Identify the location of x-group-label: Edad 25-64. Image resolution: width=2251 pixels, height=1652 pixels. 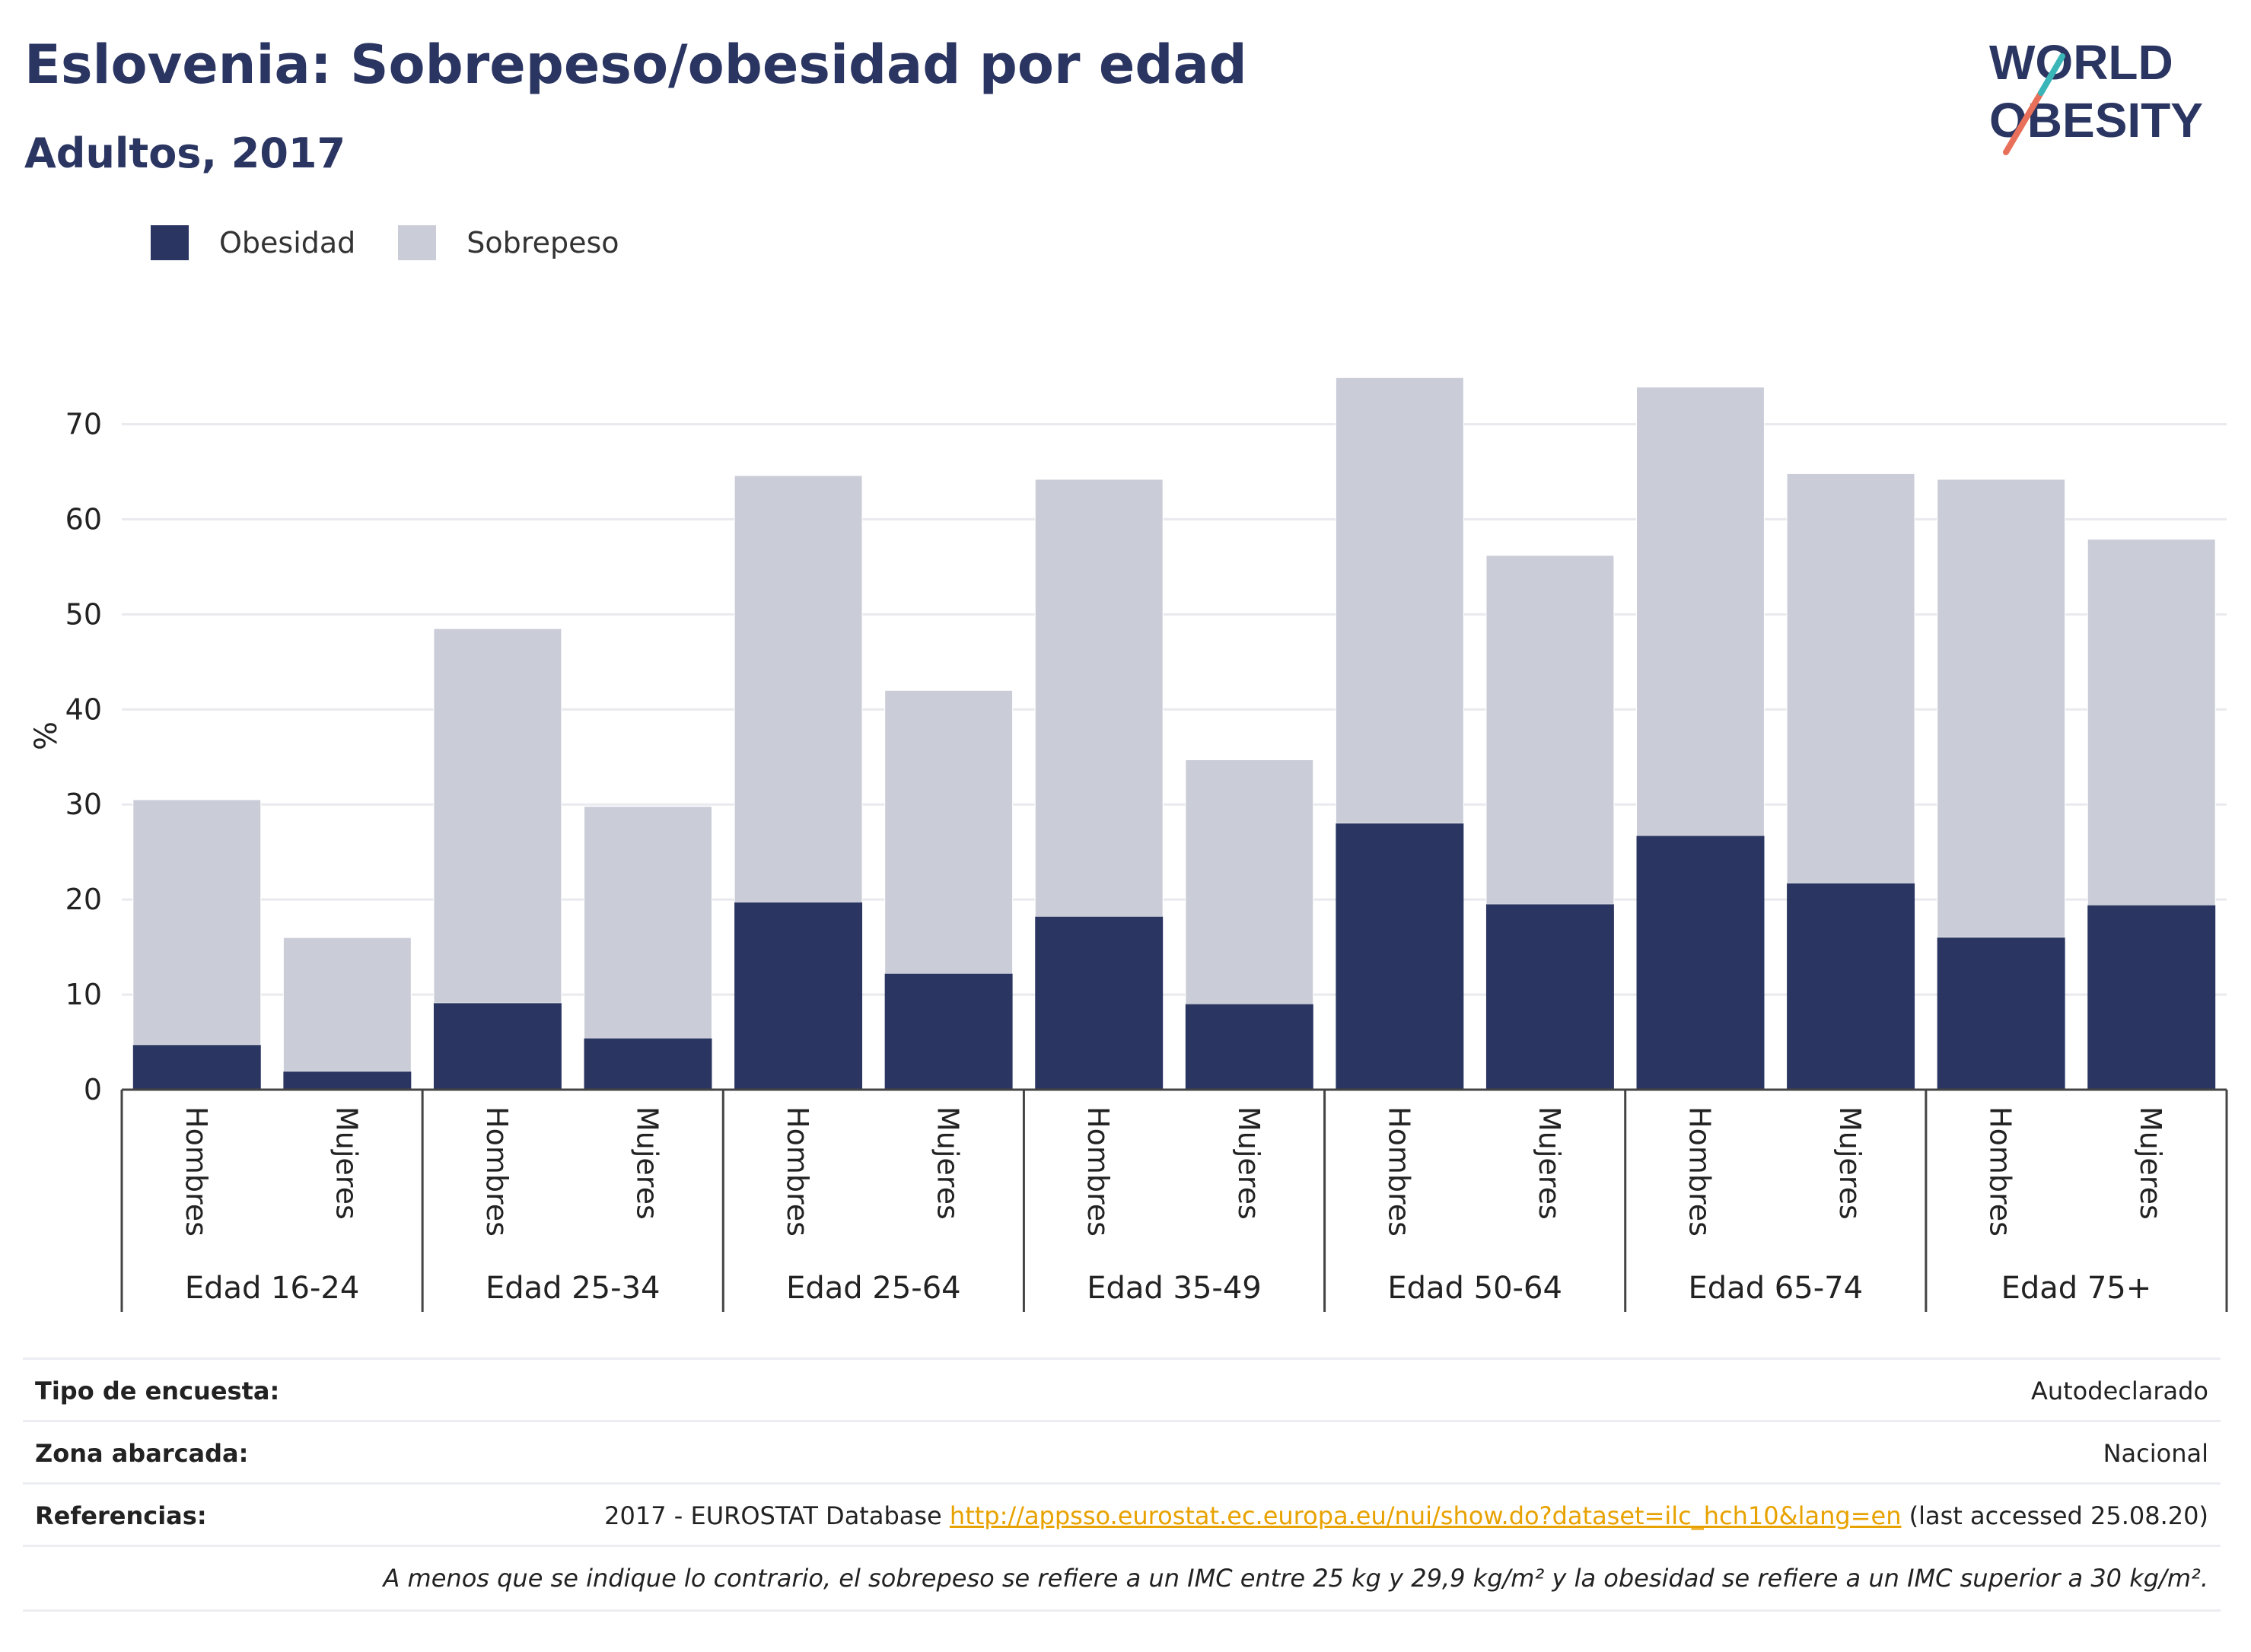
(873, 1288).